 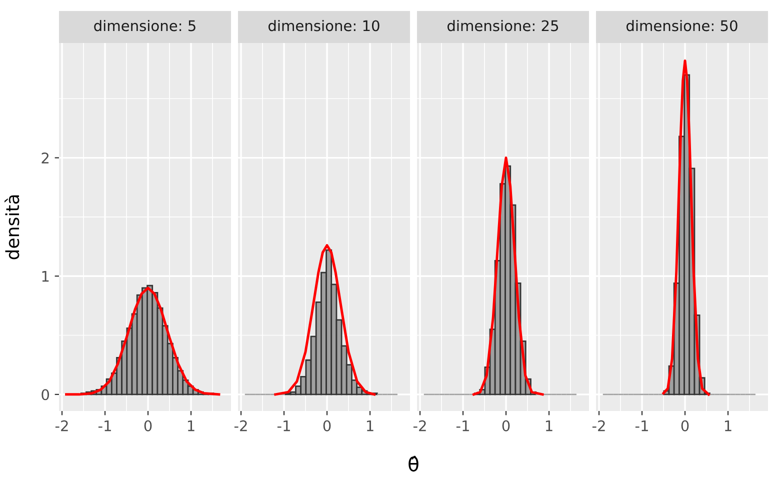 I want to click on y-tick-label: 0, so click(x=46, y=394).